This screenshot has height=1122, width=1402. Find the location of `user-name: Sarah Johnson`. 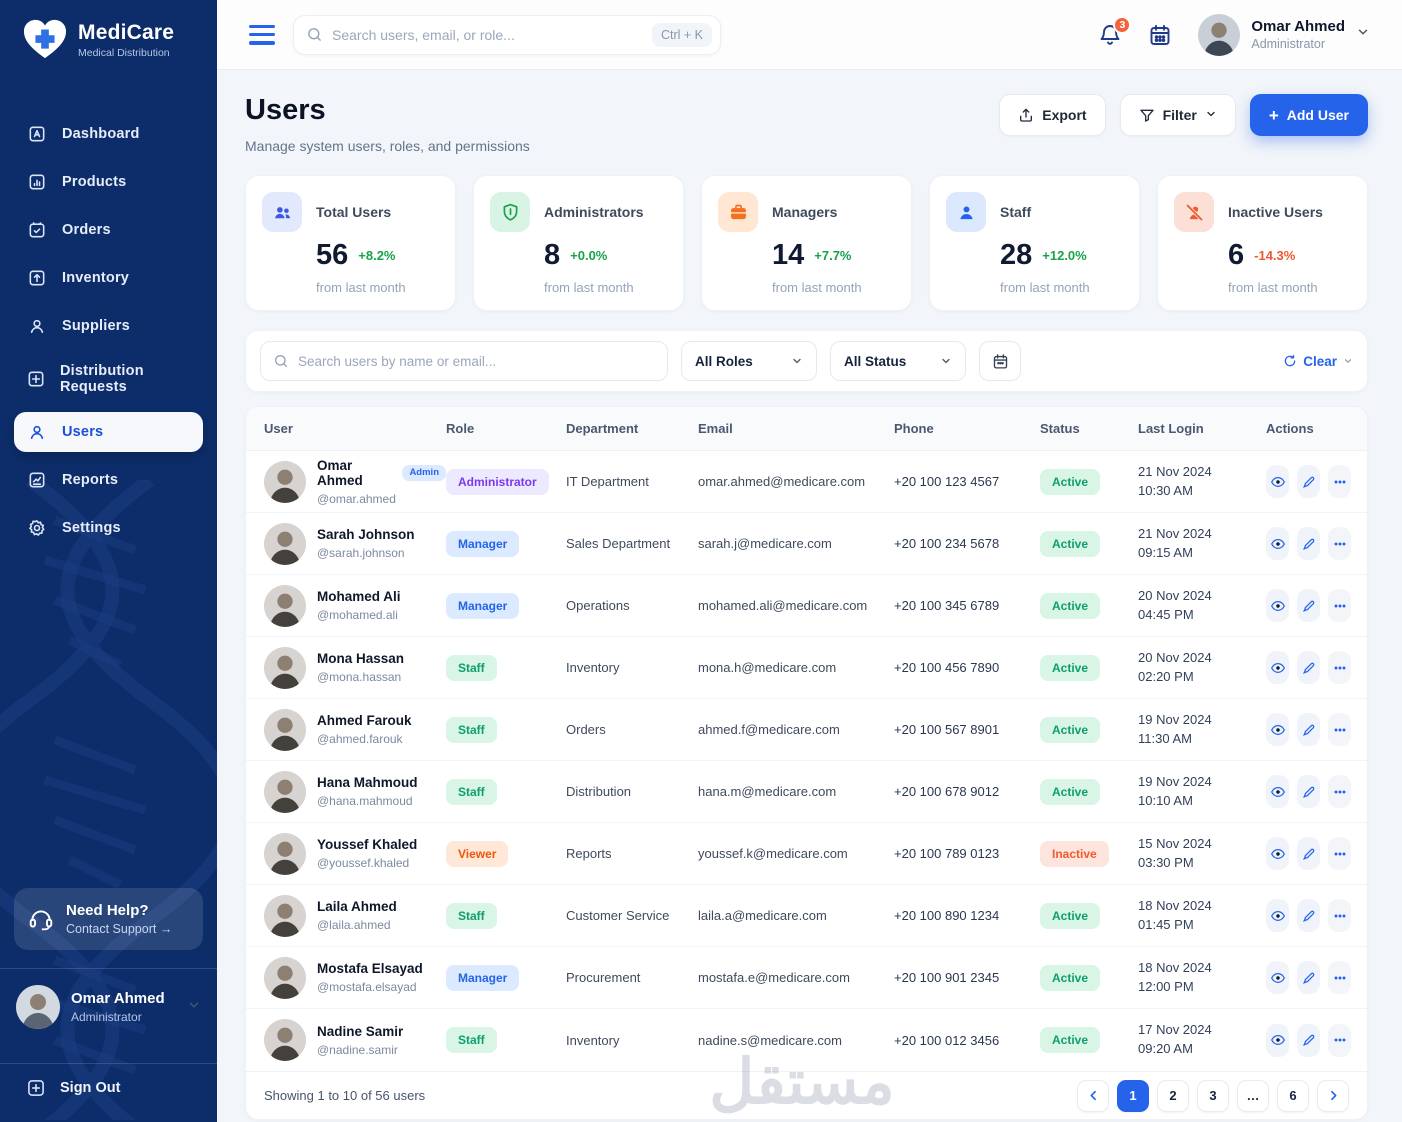

user-name: Sarah Johnson is located at coordinates (366, 534).